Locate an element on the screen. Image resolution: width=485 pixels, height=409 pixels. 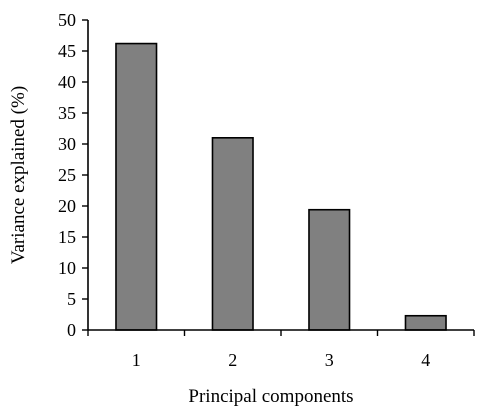
y-tick-label: 15 is located at coordinates (67, 237).